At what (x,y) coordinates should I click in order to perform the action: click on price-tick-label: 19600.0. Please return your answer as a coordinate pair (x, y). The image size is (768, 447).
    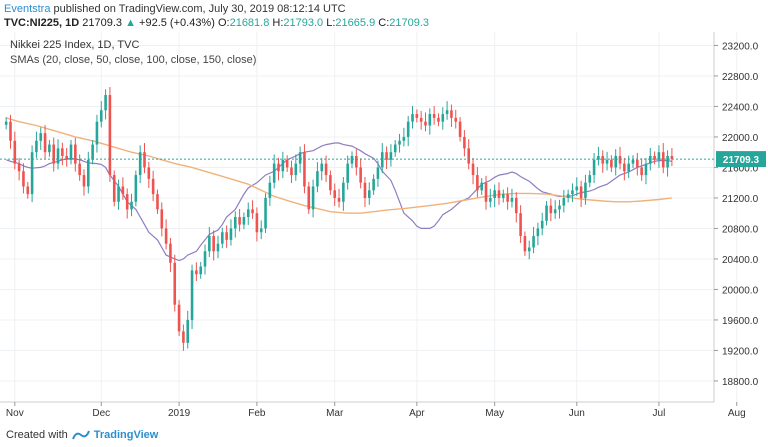
    Looking at the image, I should click on (740, 321).